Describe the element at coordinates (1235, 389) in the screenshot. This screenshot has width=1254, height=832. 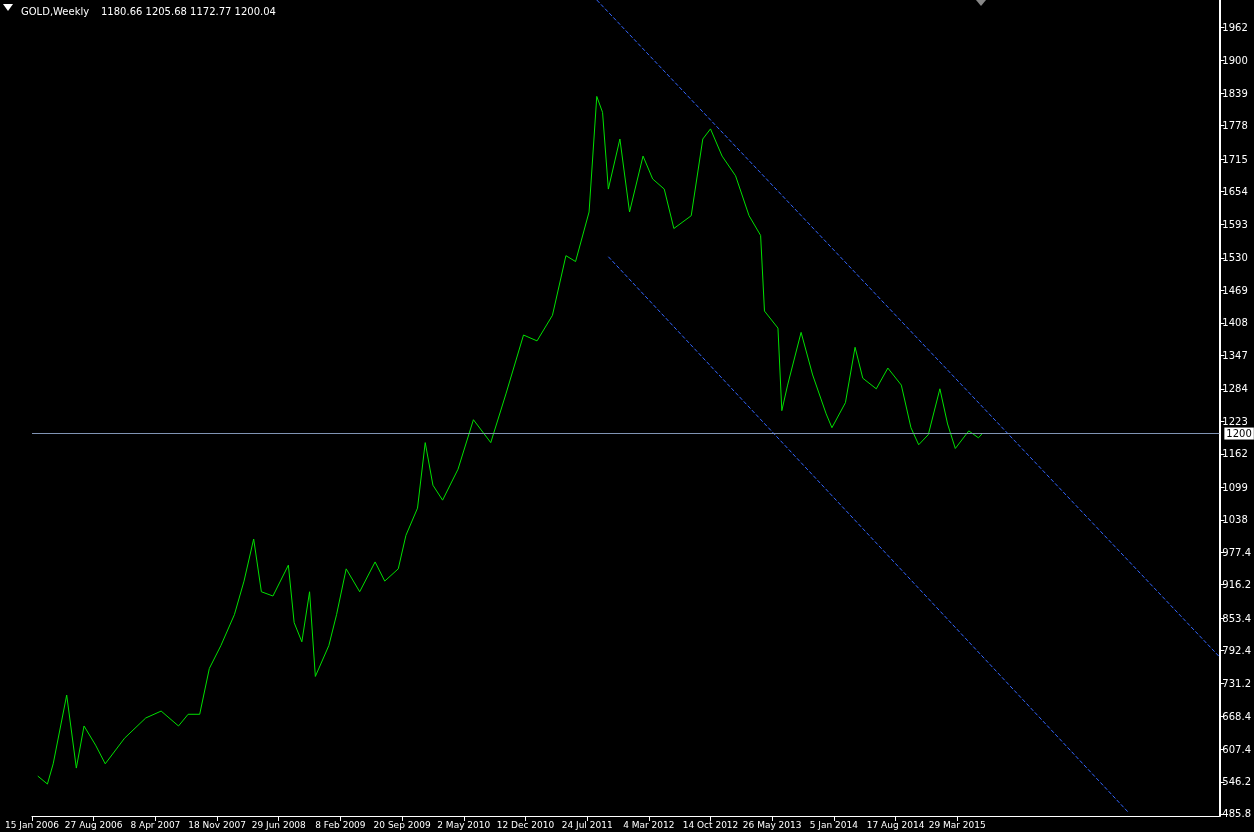
I see `y-tick-label: 1284` at that location.